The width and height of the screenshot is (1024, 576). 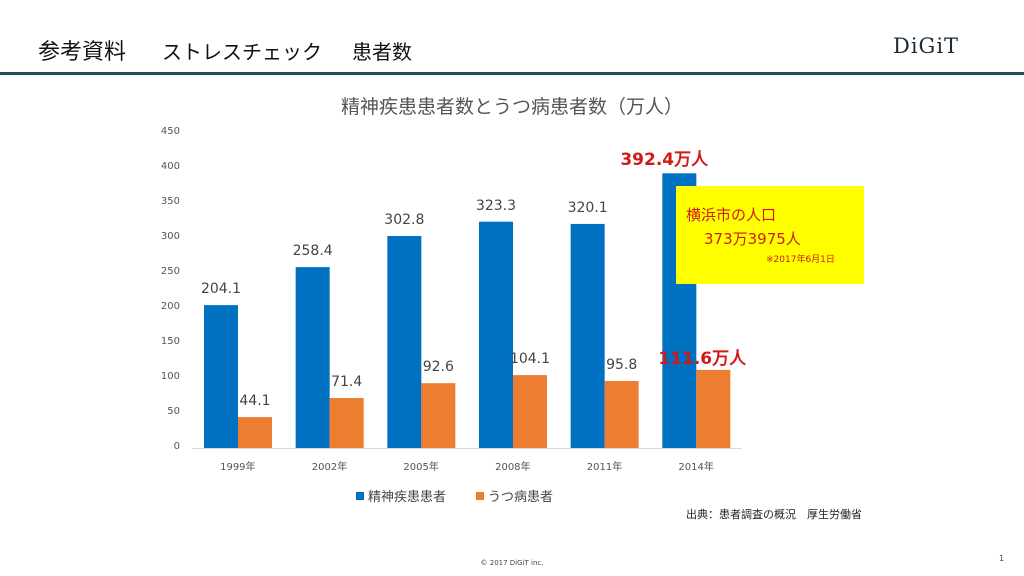 What do you see at coordinates (170, 376) in the screenshot?
I see `y-tick-label: 100` at bounding box center [170, 376].